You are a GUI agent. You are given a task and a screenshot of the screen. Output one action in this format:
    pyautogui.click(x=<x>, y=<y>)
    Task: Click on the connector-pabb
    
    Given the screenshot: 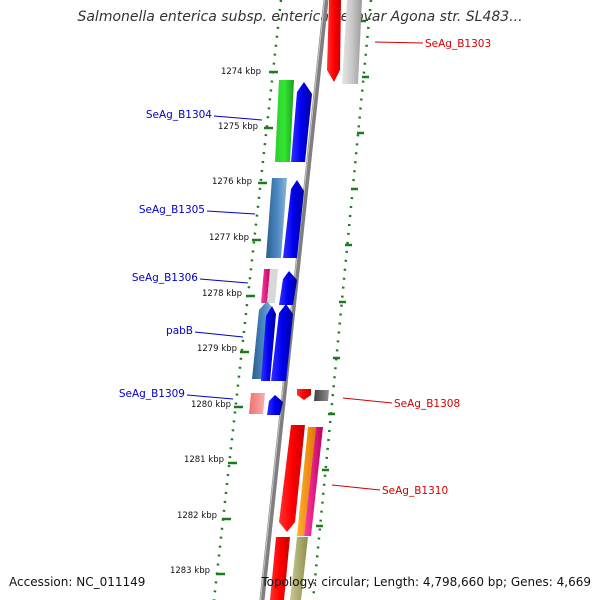 What is the action you would take?
    pyautogui.click(x=219, y=334)
    